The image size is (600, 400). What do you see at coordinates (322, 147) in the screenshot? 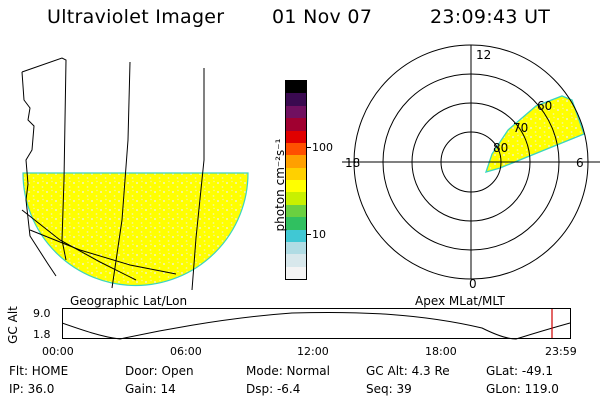
I see `colorbar-tick-100: 100` at bounding box center [322, 147].